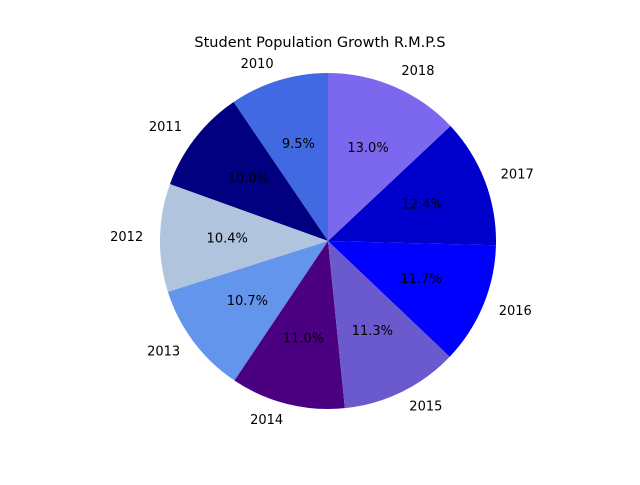 The width and height of the screenshot is (640, 485). Describe the element at coordinates (247, 301) in the screenshot. I see `slice-percent-label: 10.7%` at that location.